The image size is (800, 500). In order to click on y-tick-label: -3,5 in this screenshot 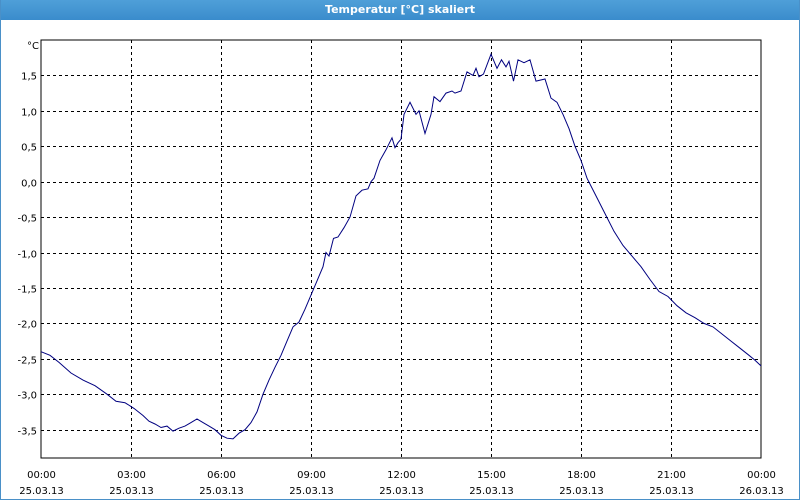, I will do `click(27, 432)`.